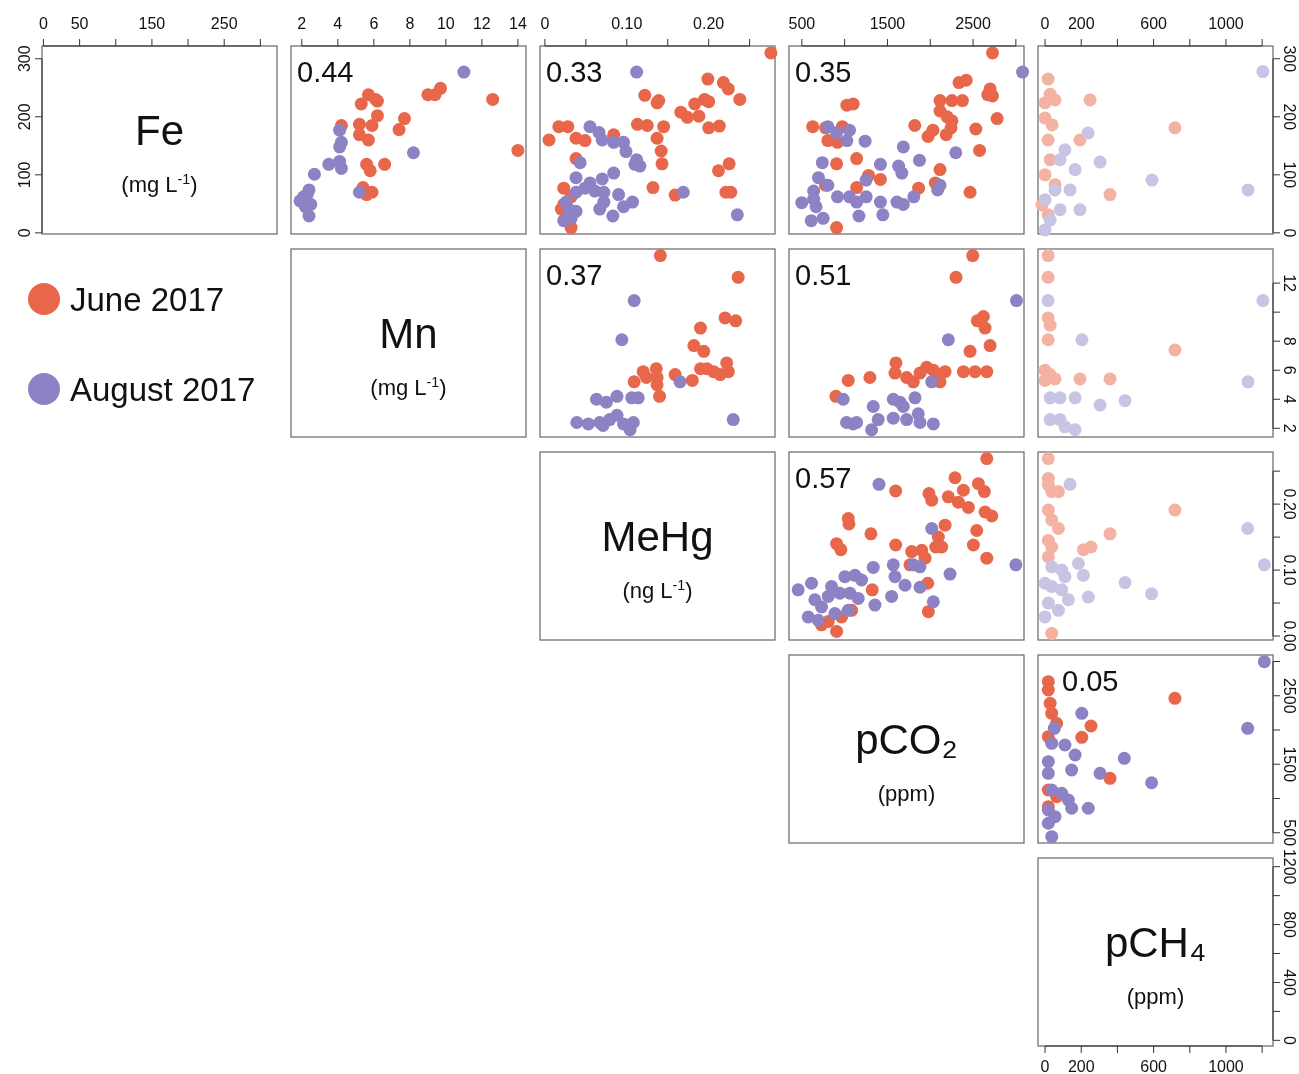 The image size is (1299, 1074). What do you see at coordinates (481, 23) in the screenshot?
I see `x-tick-label: 12` at bounding box center [481, 23].